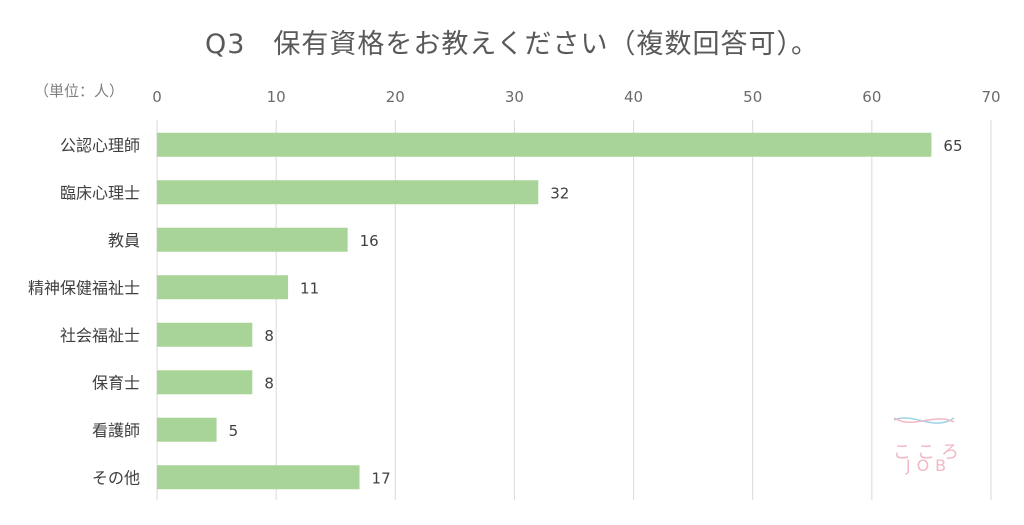  Describe the element at coordinates (576, 97) in the screenshot. I see `x-axis-ticks: 0 10 20 30 40 50 60 70` at that location.